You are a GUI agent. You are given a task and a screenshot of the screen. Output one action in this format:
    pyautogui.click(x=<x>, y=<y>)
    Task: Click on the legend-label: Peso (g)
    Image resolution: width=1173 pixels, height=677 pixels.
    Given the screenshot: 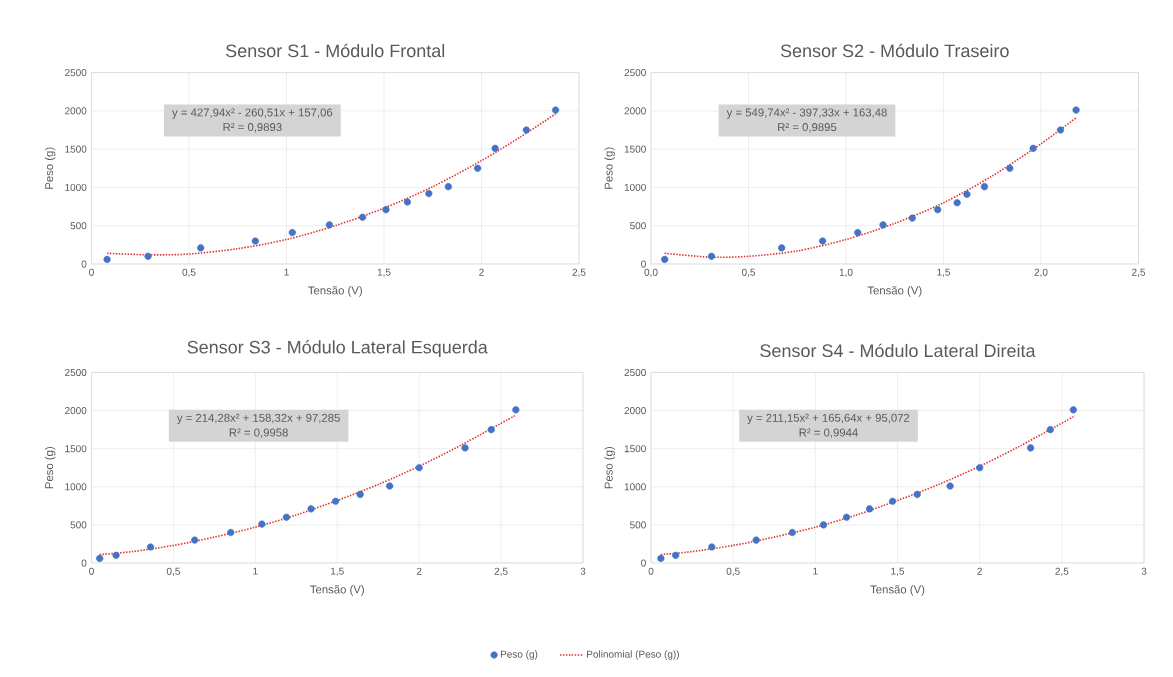 What is the action you would take?
    pyautogui.click(x=519, y=655)
    